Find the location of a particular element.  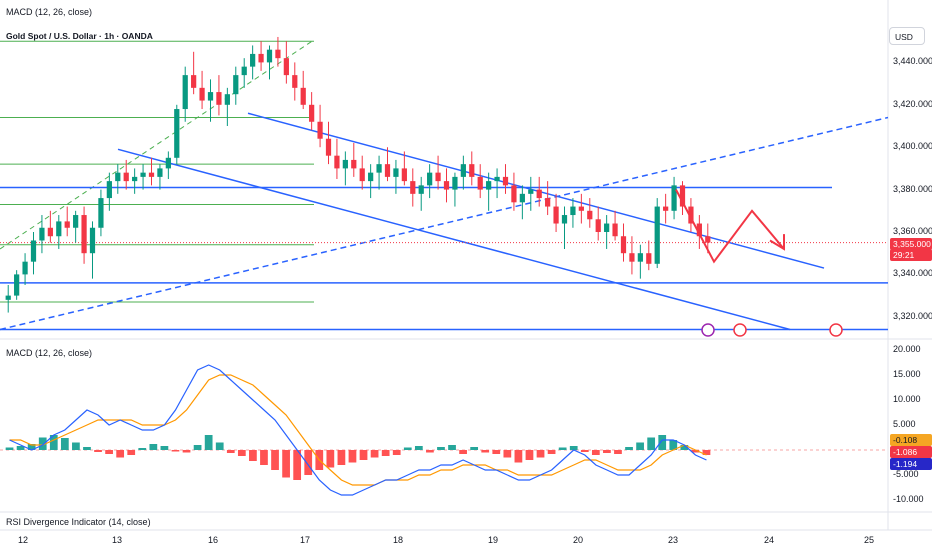

last-price-tag: 3,355.000 is located at coordinates (911, 244).